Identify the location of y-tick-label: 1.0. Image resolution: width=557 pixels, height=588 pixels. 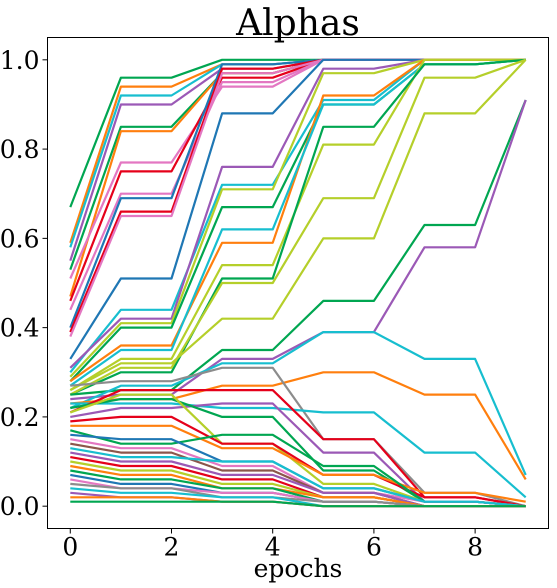
(20, 60).